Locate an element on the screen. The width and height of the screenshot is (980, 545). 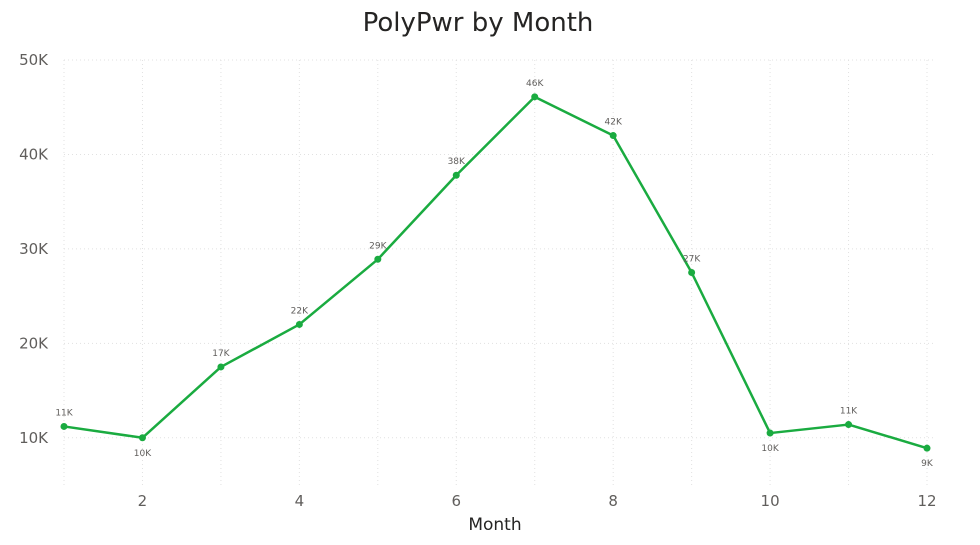
data-label: 9K is located at coordinates (927, 464).